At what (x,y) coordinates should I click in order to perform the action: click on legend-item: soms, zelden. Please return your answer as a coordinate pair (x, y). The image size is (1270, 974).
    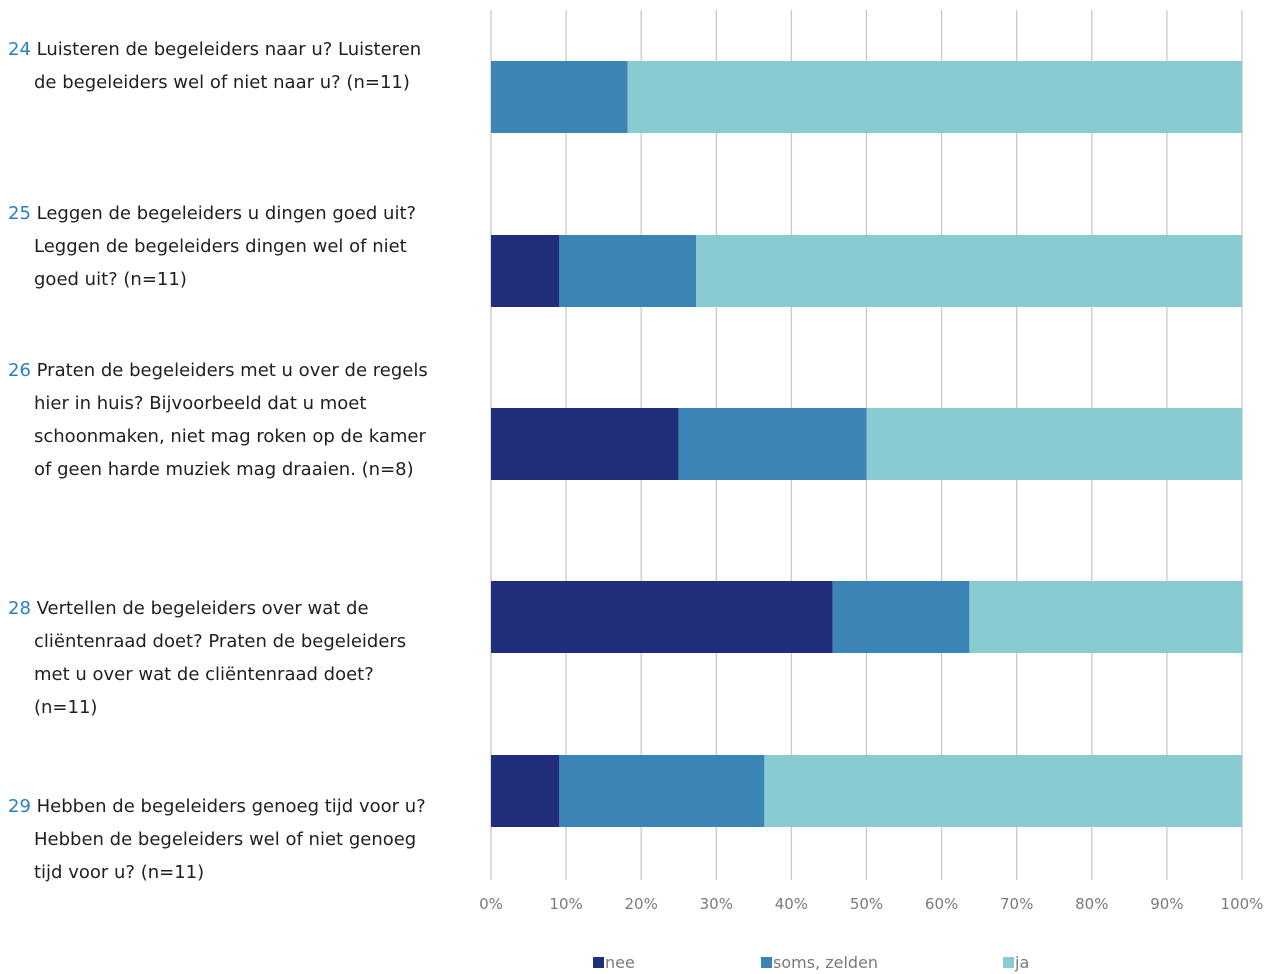
    Looking at the image, I should click on (819, 962).